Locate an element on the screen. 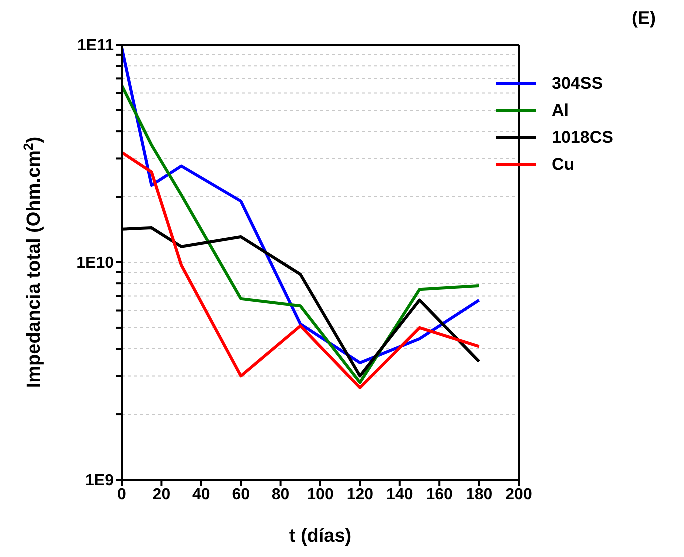  x-tick-label: 140 is located at coordinates (400, 495).